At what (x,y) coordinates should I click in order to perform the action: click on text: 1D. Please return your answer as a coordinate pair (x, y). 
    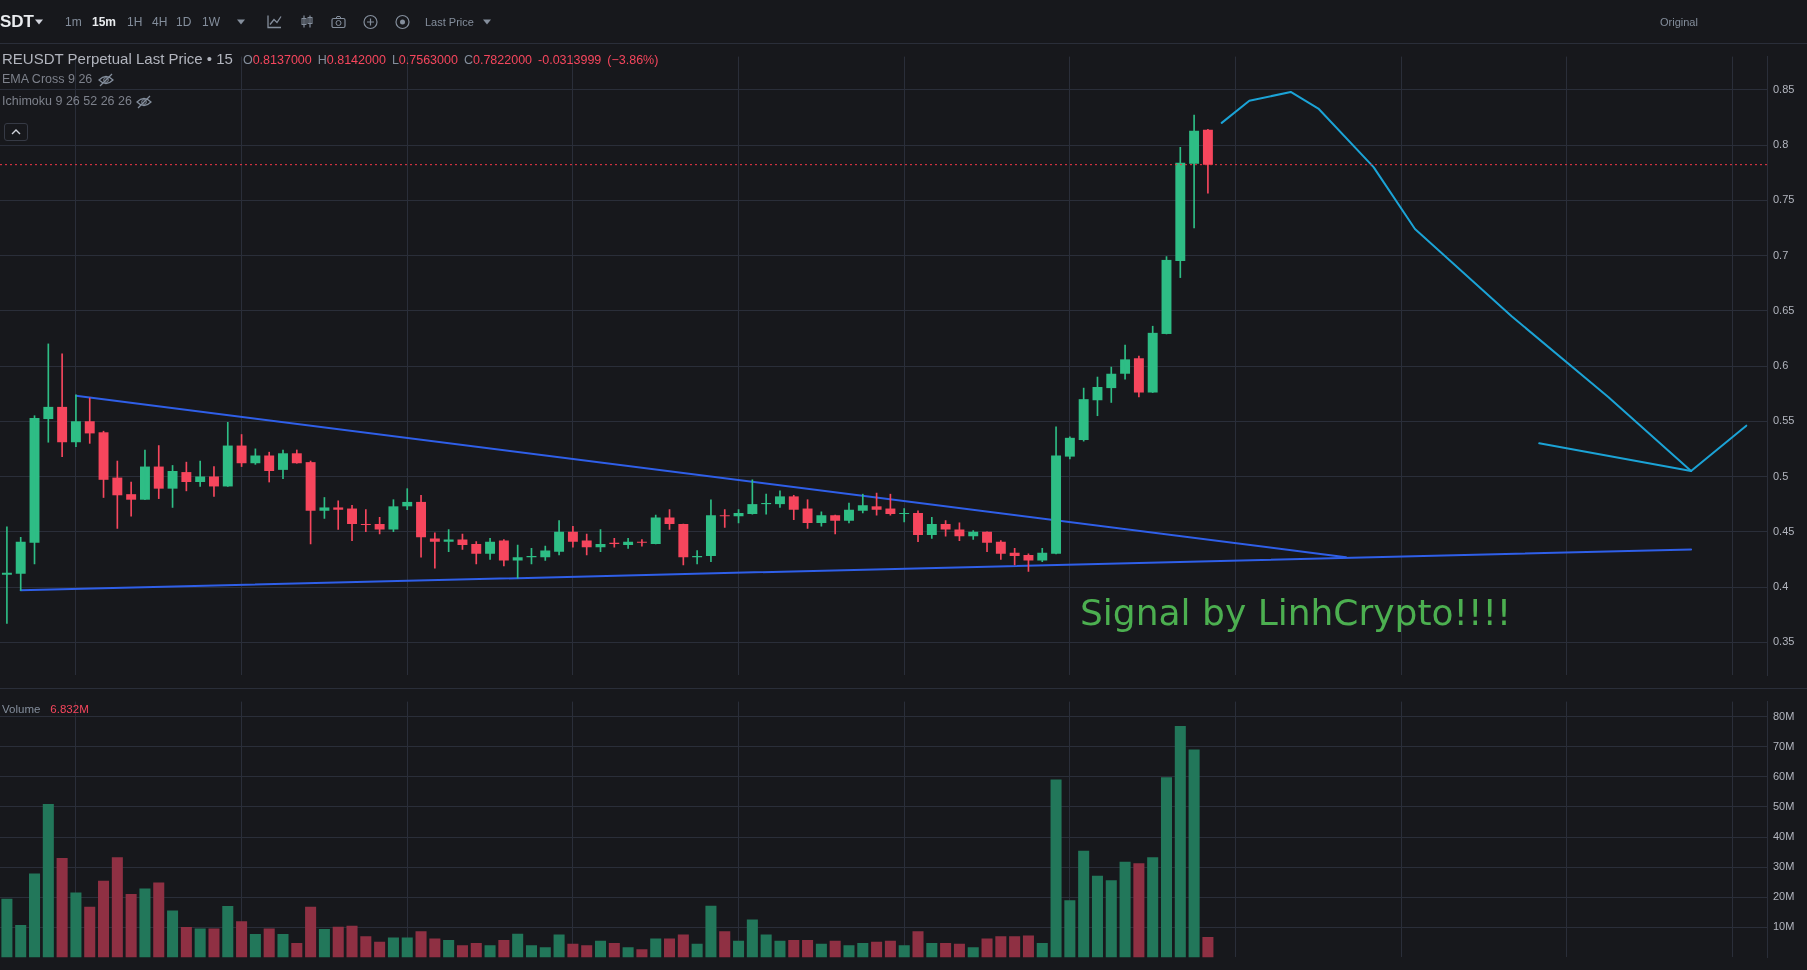
    Looking at the image, I should click on (184, 21).